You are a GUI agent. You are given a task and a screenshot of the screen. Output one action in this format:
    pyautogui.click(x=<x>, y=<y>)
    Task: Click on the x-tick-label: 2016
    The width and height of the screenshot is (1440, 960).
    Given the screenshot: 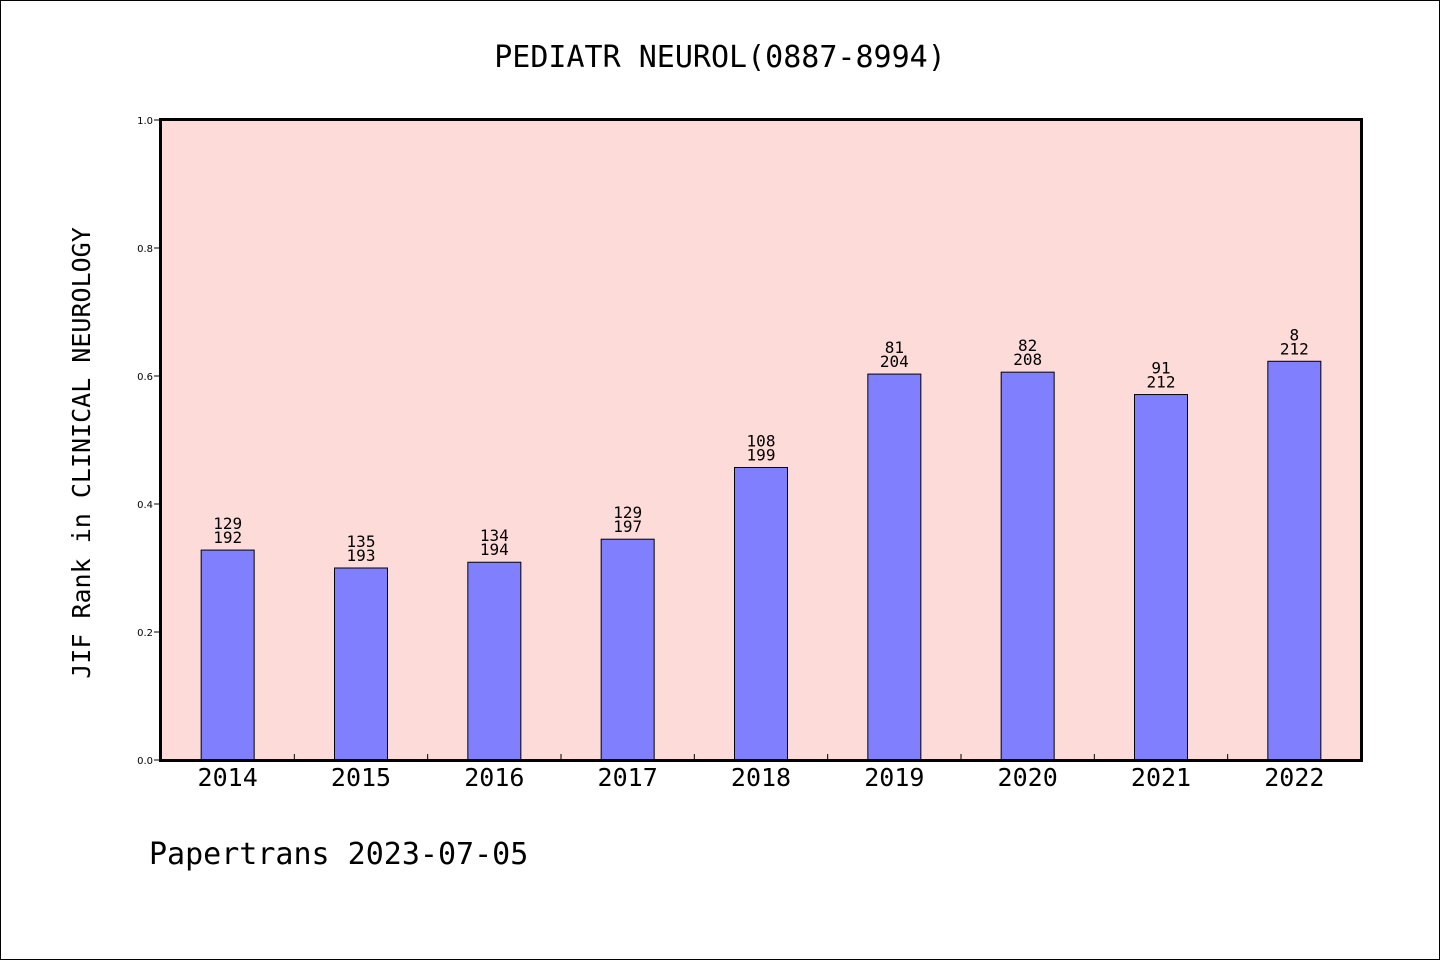 What is the action you would take?
    pyautogui.click(x=494, y=777)
    